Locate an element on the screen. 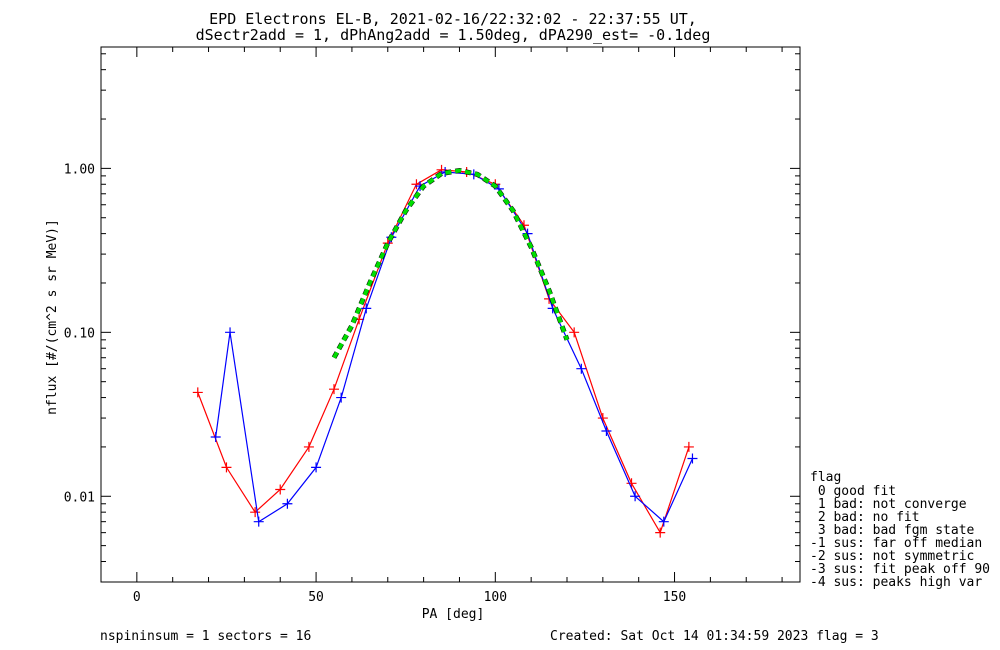  legend-item-1: 0 good fit is located at coordinates (853, 491).